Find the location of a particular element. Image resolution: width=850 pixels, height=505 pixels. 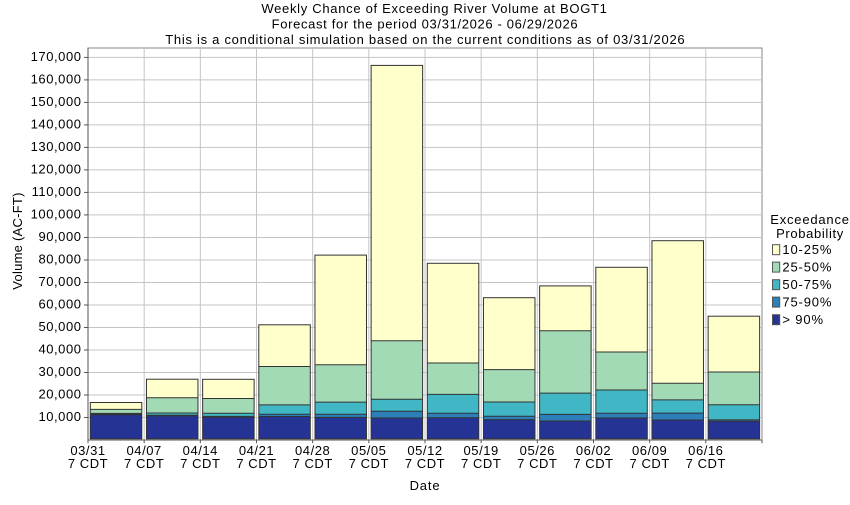

svg-text: 70,000 is located at coordinates (59, 281).